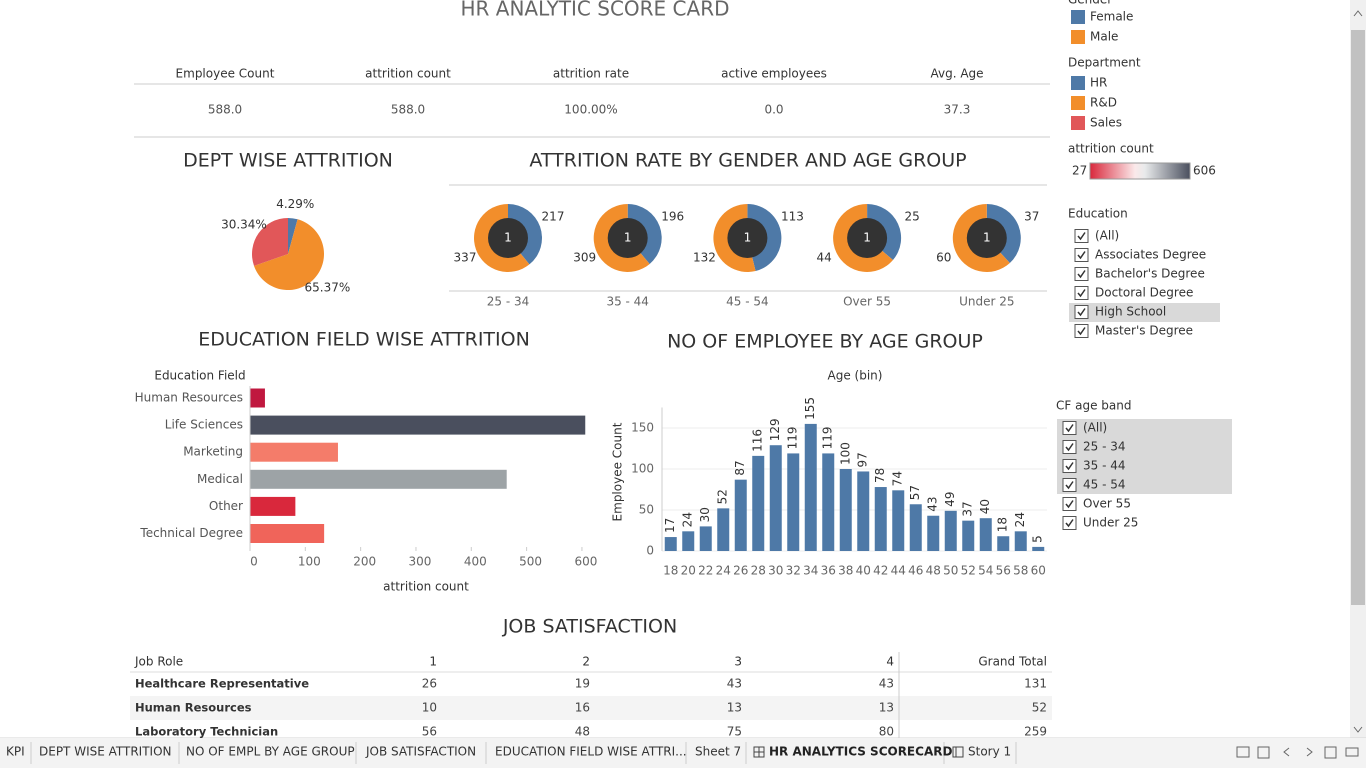 This screenshot has width=1366, height=772. Describe the element at coordinates (584, 258) in the screenshot. I see `donut-value-label: 309` at that location.